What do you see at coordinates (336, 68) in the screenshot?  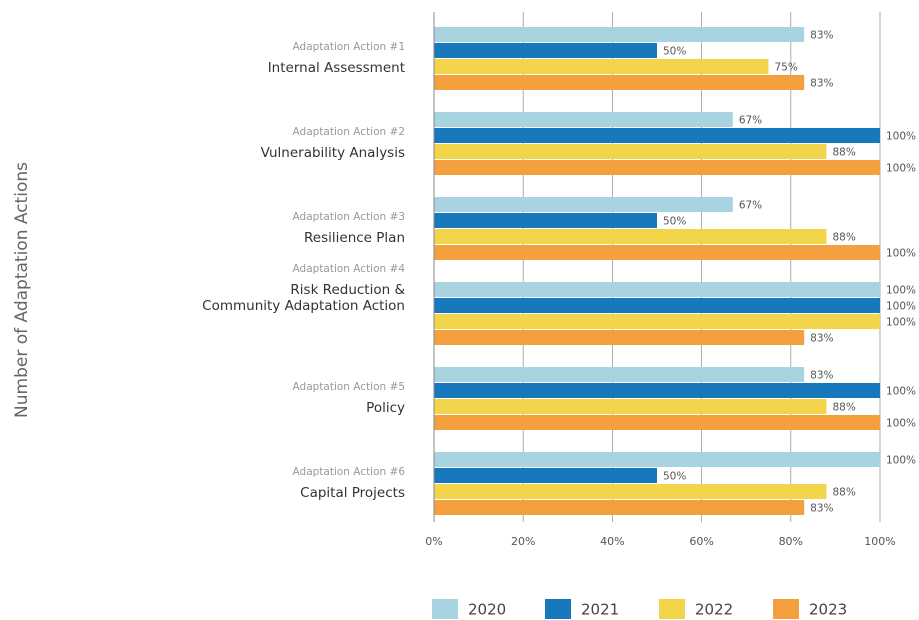 I see `category-label: Internal Assessment` at bounding box center [336, 68].